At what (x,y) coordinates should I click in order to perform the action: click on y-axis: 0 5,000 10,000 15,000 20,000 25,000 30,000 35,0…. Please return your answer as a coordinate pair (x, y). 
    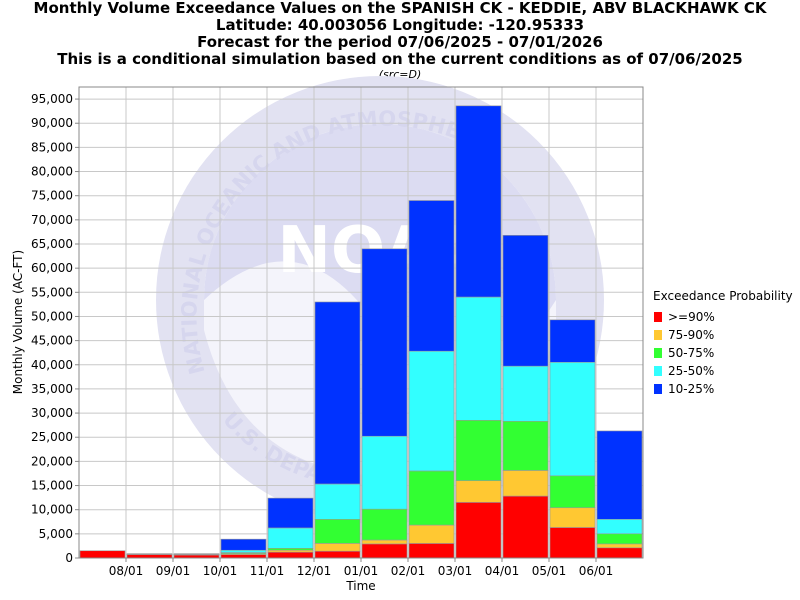
    Looking at the image, I should click on (55, 328).